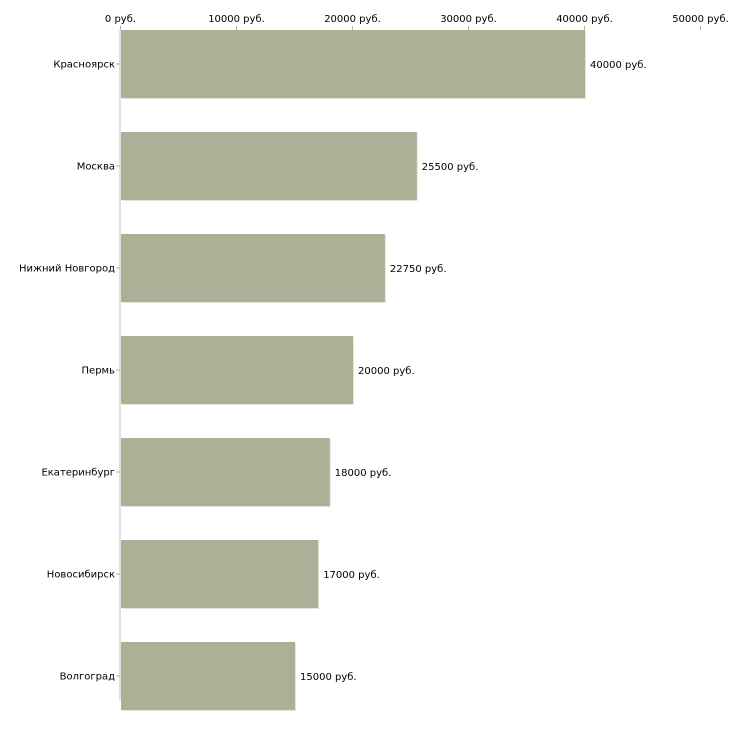  I want to click on data-label: 17000 руб., so click(351, 575).